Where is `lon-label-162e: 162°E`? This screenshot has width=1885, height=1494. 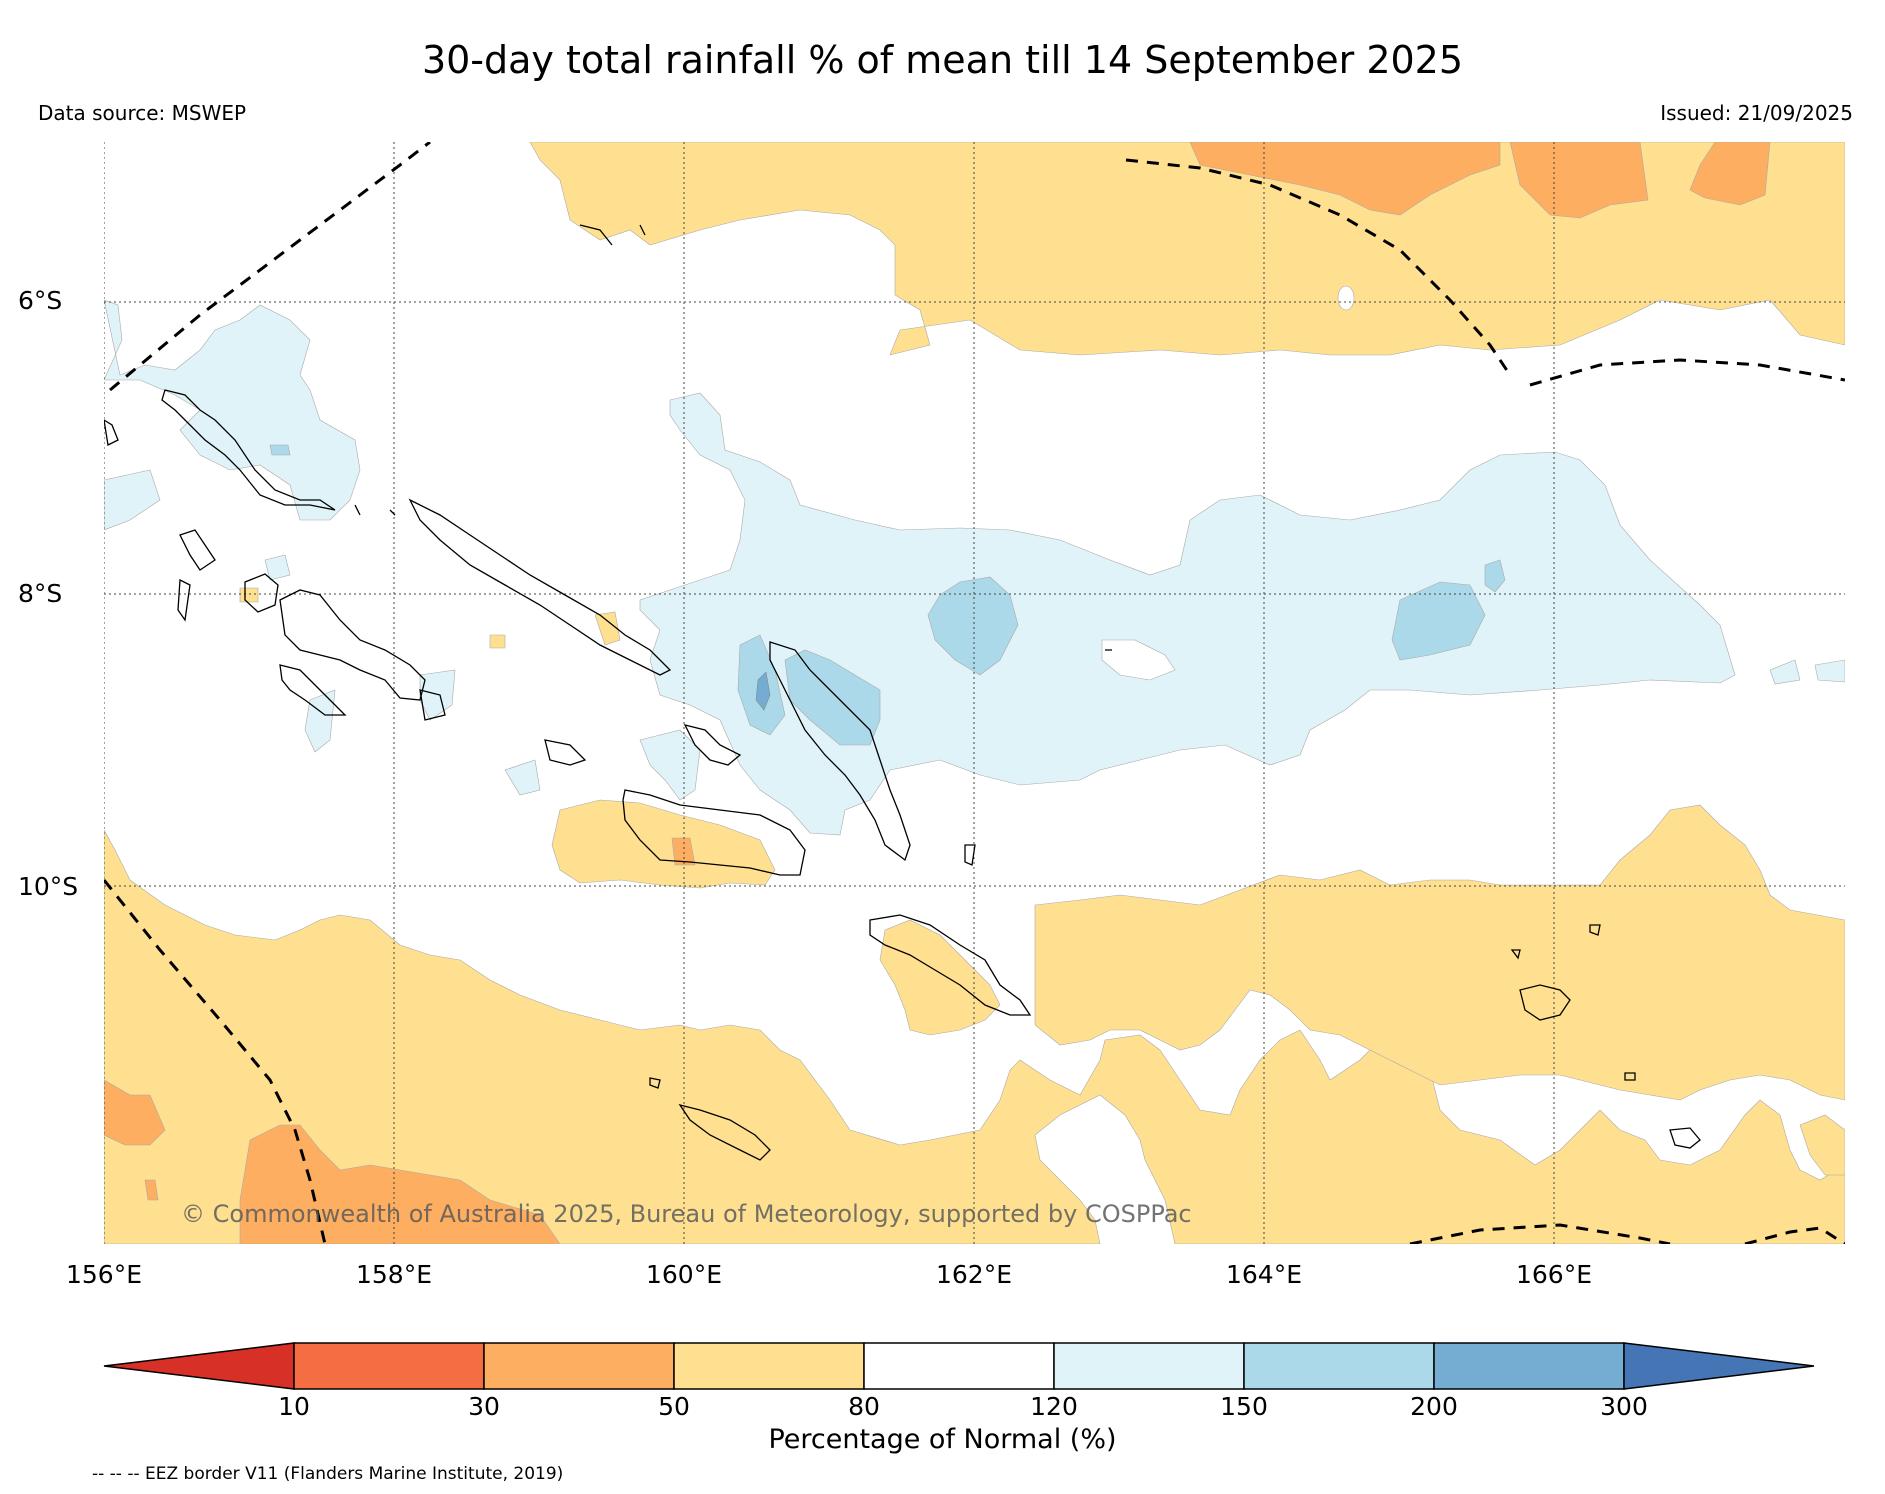
lon-label-162e: 162°E is located at coordinates (974, 1274).